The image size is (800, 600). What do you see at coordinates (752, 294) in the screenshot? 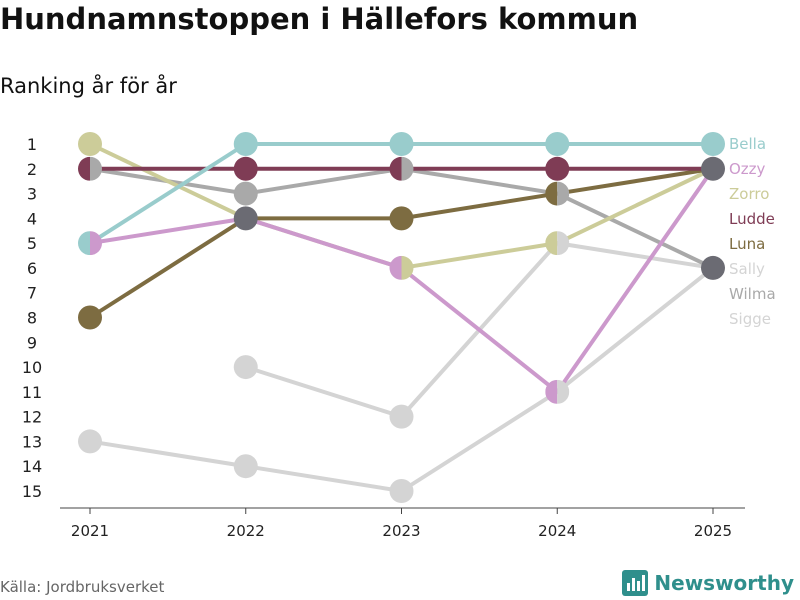
I see `legend-item-wilma: Wilma` at bounding box center [752, 294].